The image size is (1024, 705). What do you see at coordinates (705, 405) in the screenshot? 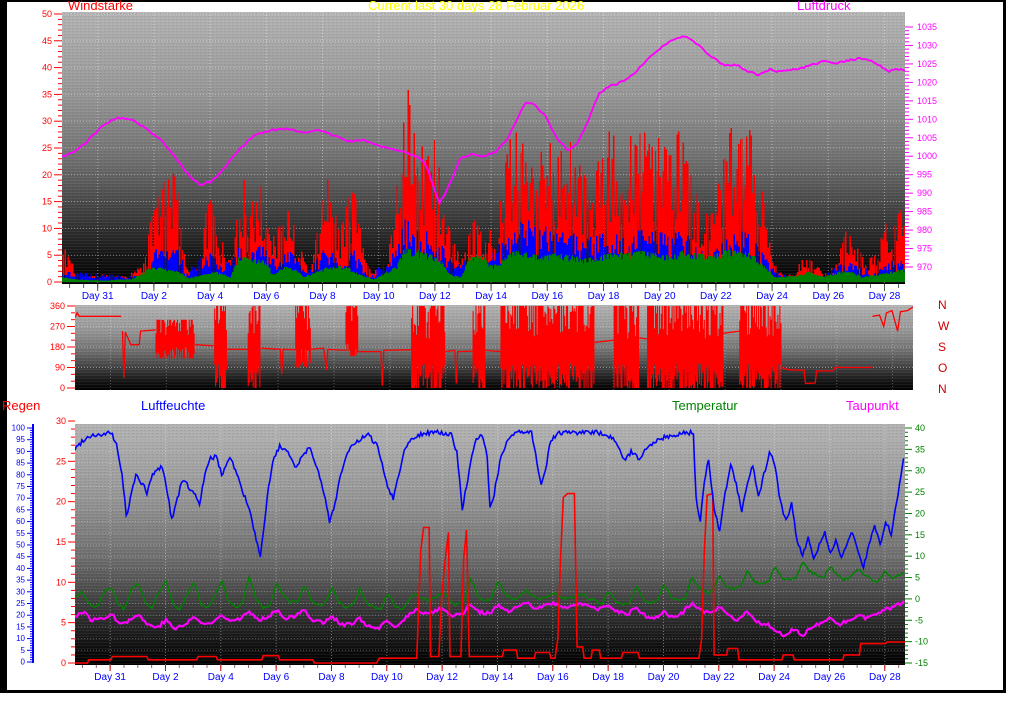
I see `temperature-label: Temperatur` at bounding box center [705, 405].